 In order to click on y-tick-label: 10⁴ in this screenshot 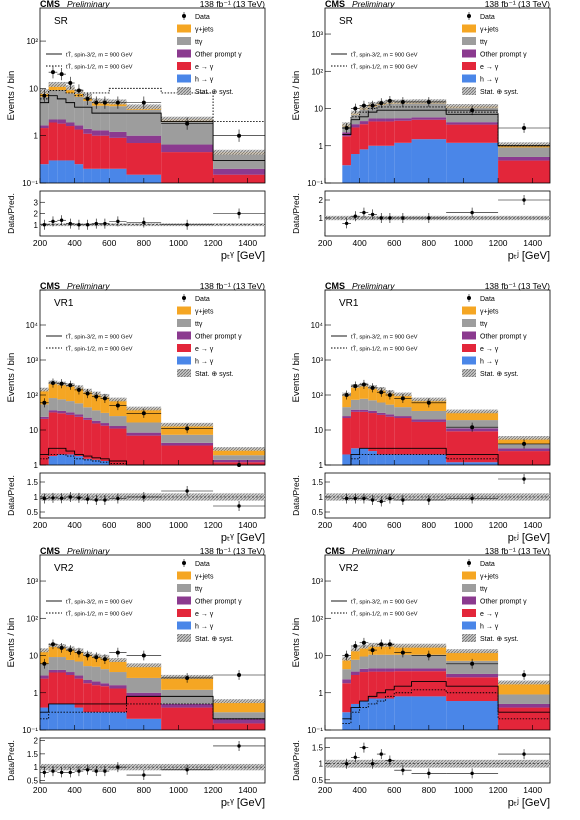, I will do `click(317, 325)`.